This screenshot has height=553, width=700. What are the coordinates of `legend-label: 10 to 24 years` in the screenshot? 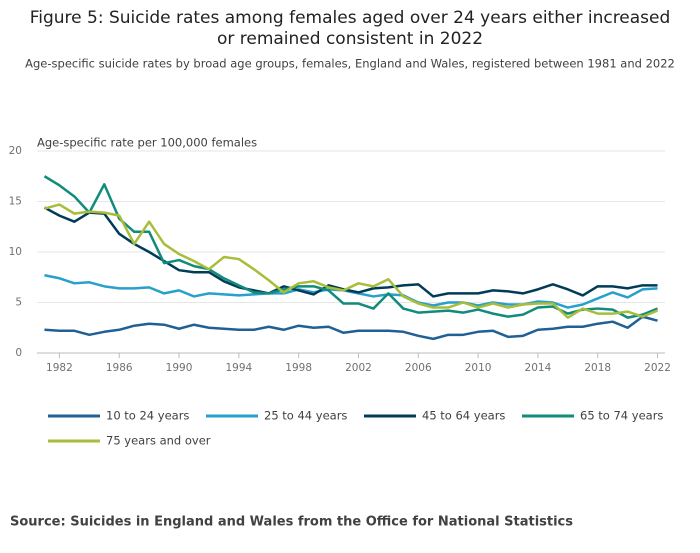 It's located at (147, 416).